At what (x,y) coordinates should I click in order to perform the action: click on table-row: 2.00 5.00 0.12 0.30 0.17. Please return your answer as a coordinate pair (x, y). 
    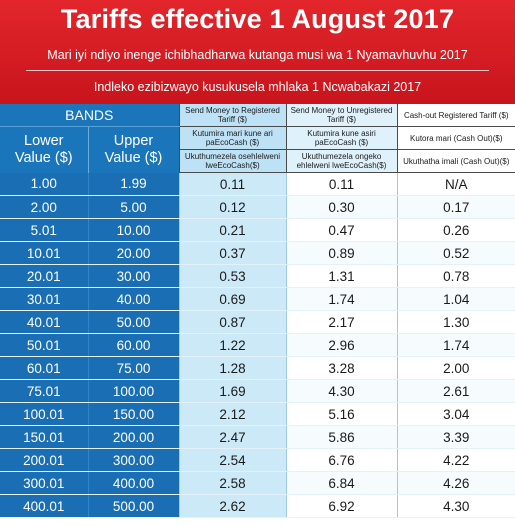
    Looking at the image, I should click on (257, 207).